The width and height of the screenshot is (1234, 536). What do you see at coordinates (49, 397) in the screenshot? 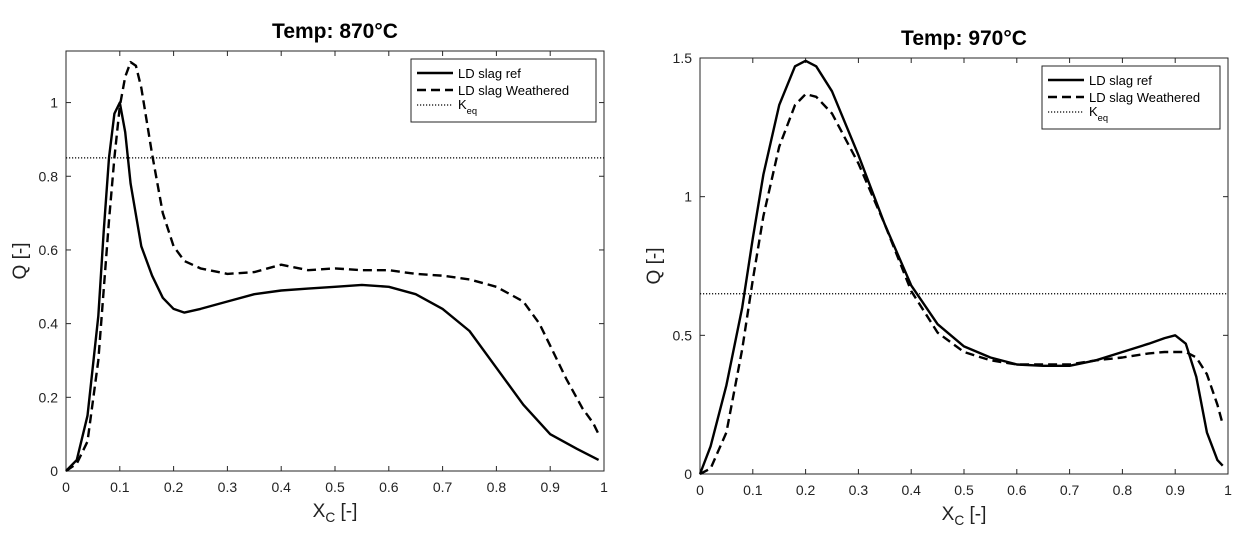
I see `y-tick-label: 0.2` at bounding box center [49, 397].